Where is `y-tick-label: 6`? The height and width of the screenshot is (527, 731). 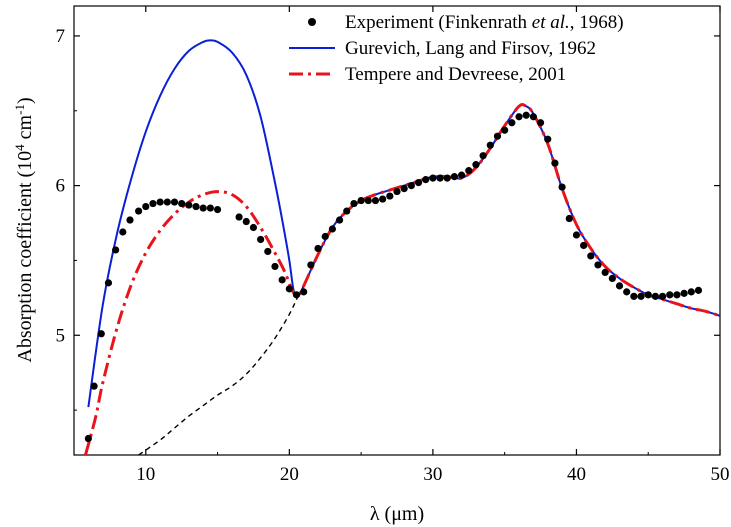
y-tick-label: 6 is located at coordinates (61, 186).